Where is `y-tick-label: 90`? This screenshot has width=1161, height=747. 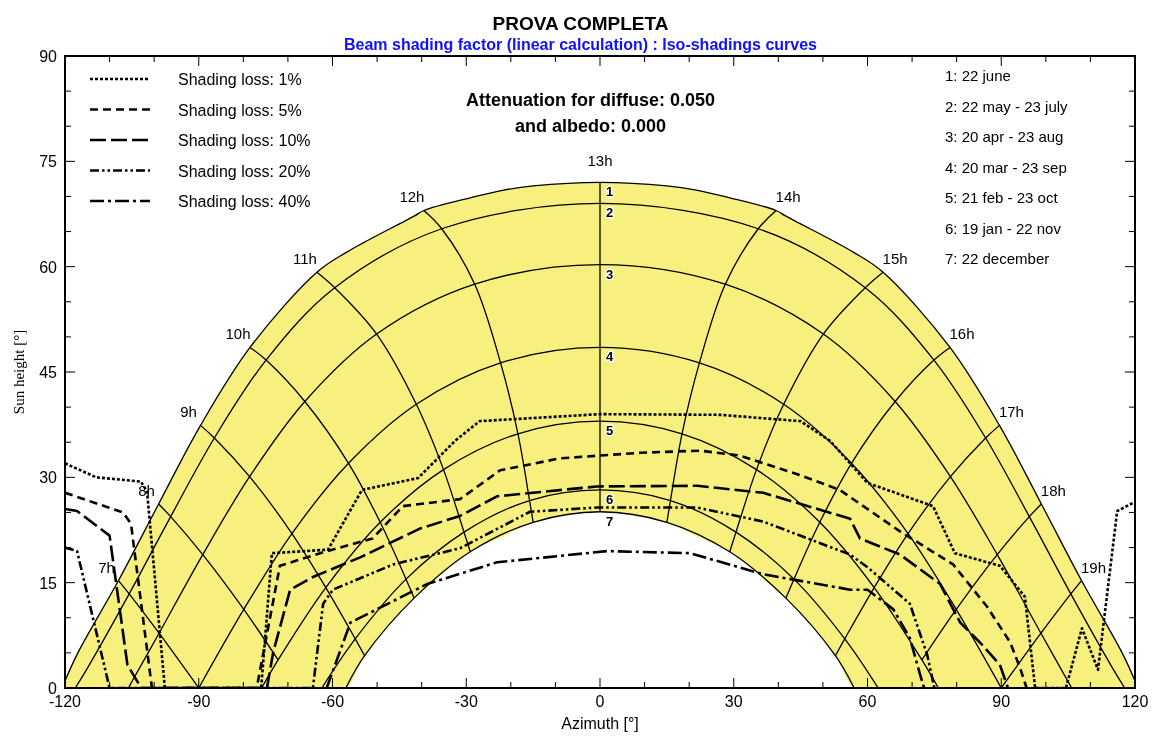
y-tick-label: 90 is located at coordinates (48, 56).